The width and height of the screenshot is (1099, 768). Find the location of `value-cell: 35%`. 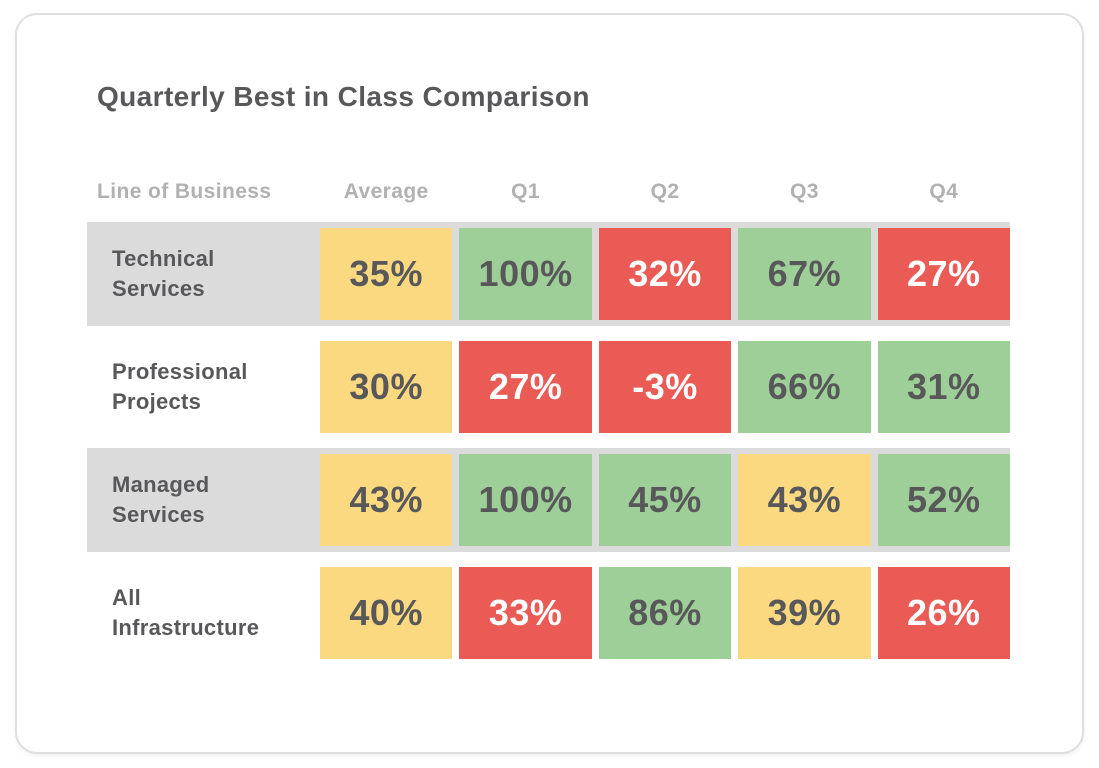

value-cell: 35% is located at coordinates (386, 274).